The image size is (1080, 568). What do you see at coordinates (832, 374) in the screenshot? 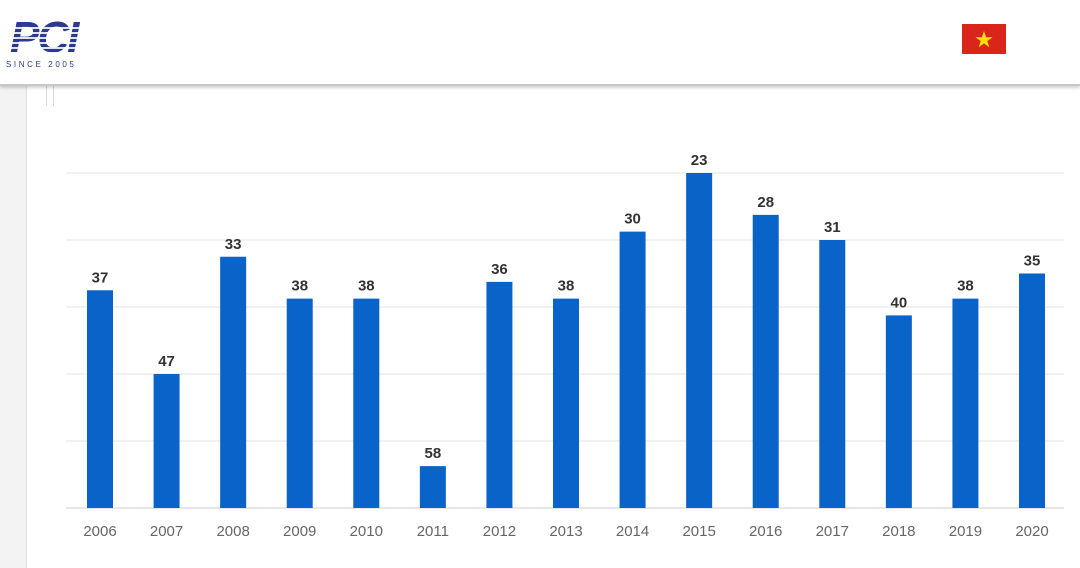
I see `bar-2017` at bounding box center [832, 374].